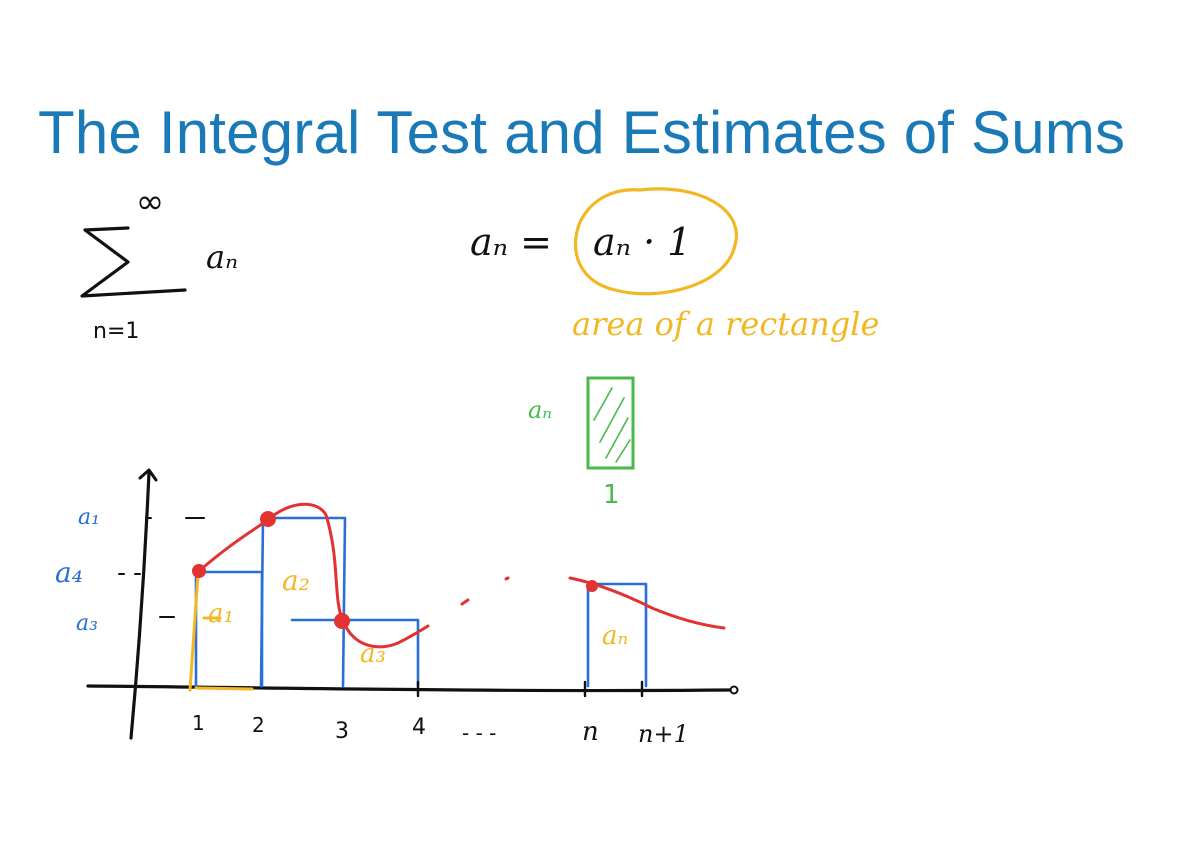  Describe the element at coordinates (150, 202) in the screenshot. I see `sum-upper-limit: ∞` at that location.